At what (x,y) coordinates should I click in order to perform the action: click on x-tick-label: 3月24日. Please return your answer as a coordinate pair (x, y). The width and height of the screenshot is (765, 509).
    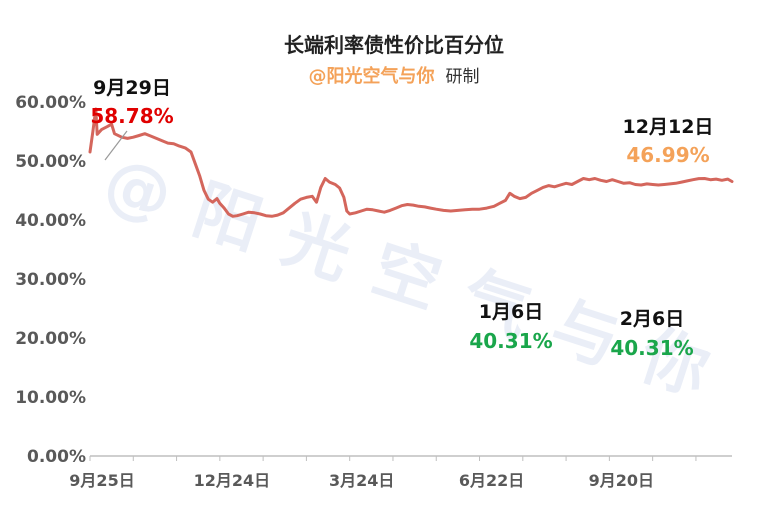
    Looking at the image, I should click on (361, 480).